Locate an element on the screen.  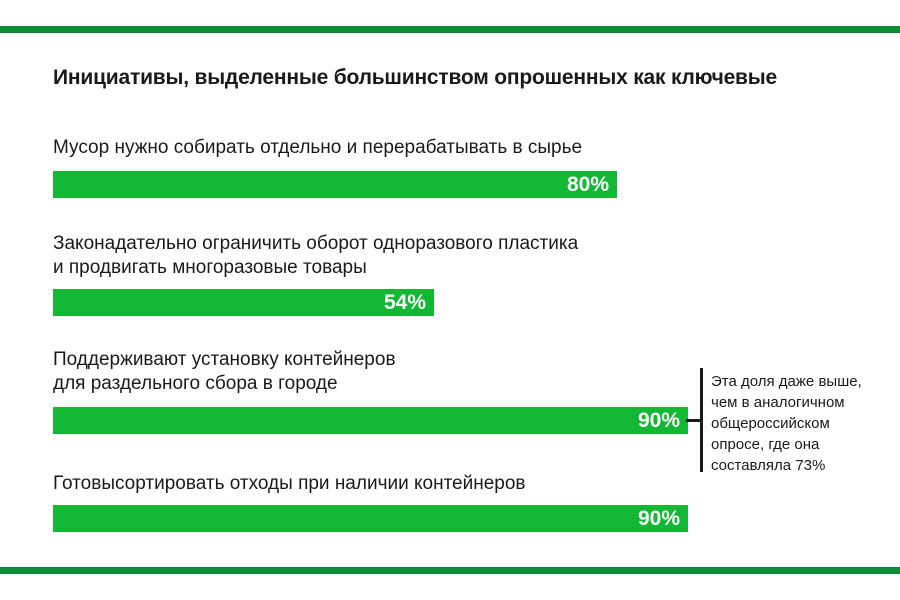
bottom-divider is located at coordinates (450, 570).